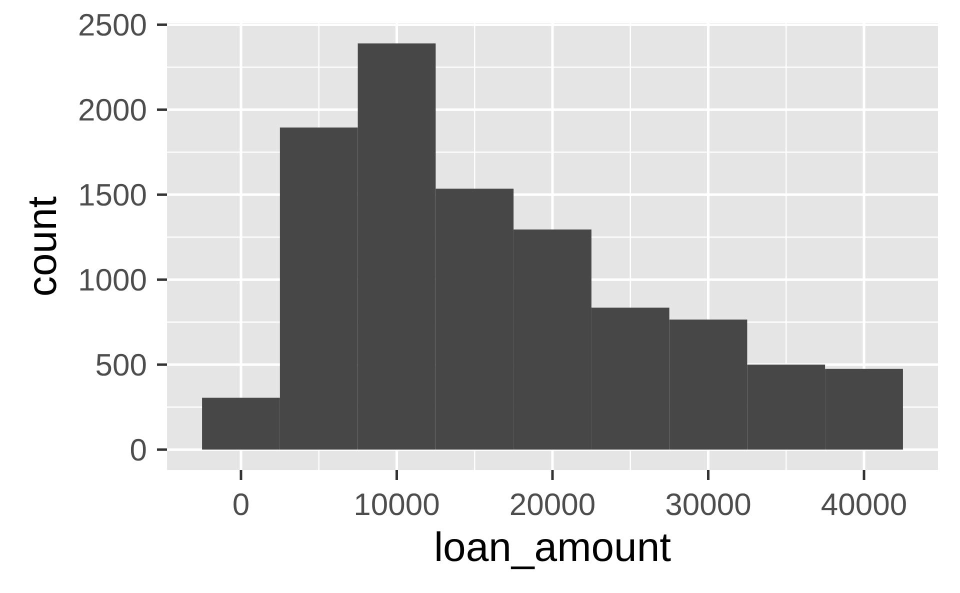 This screenshot has height=593, width=960. Describe the element at coordinates (864, 504) in the screenshot. I see `x-tick-label: 40000` at that location.